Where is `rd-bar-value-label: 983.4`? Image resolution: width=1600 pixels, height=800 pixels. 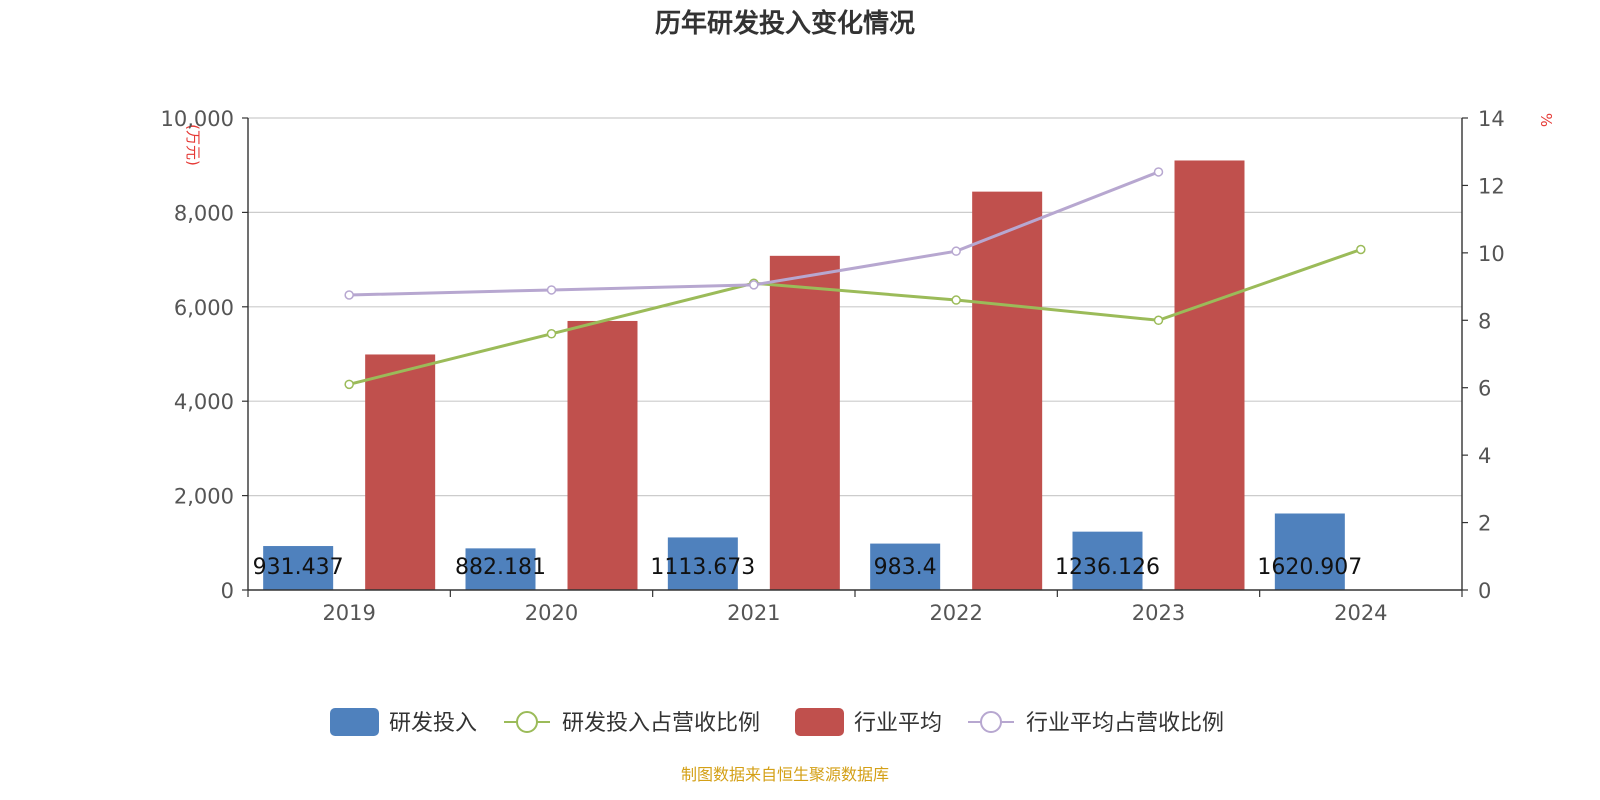 rd-bar-value-label: 983.4 is located at coordinates (905, 567).